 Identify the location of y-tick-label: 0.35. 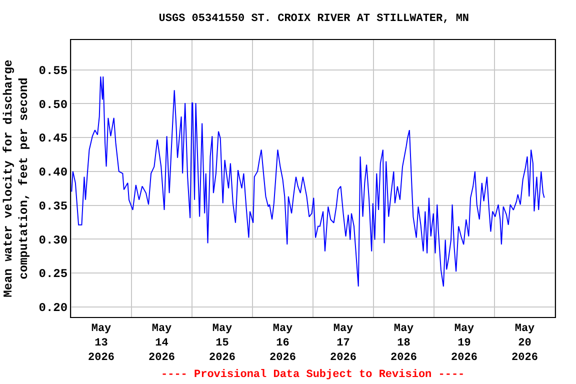
(53, 206).